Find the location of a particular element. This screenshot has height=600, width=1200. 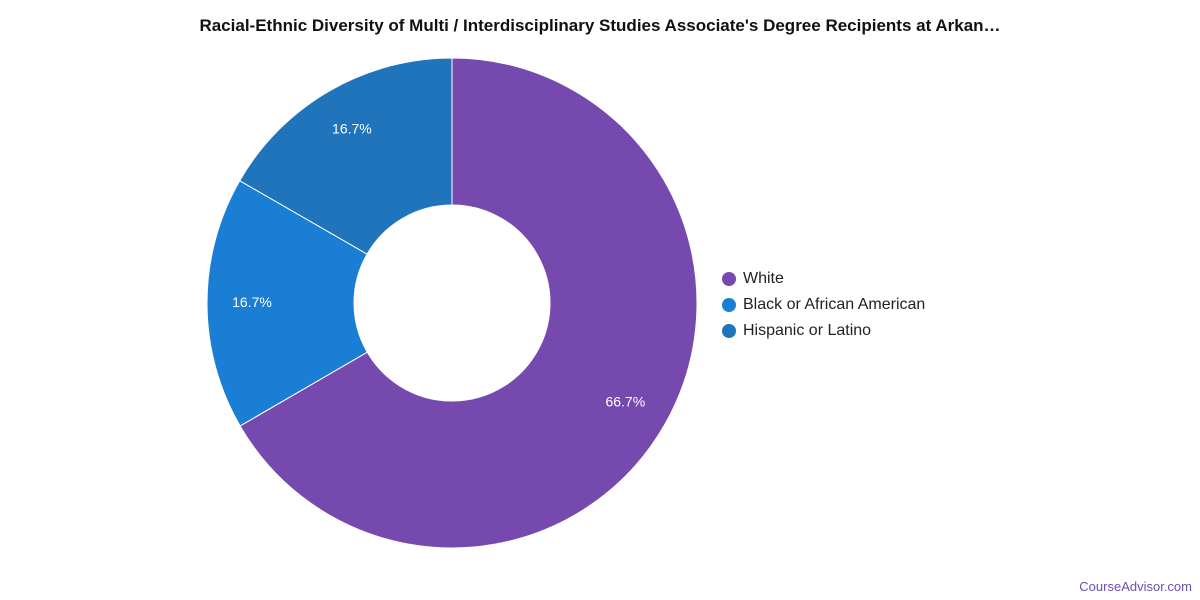

legend-swatch-hispanic-or-latino is located at coordinates (729, 331).